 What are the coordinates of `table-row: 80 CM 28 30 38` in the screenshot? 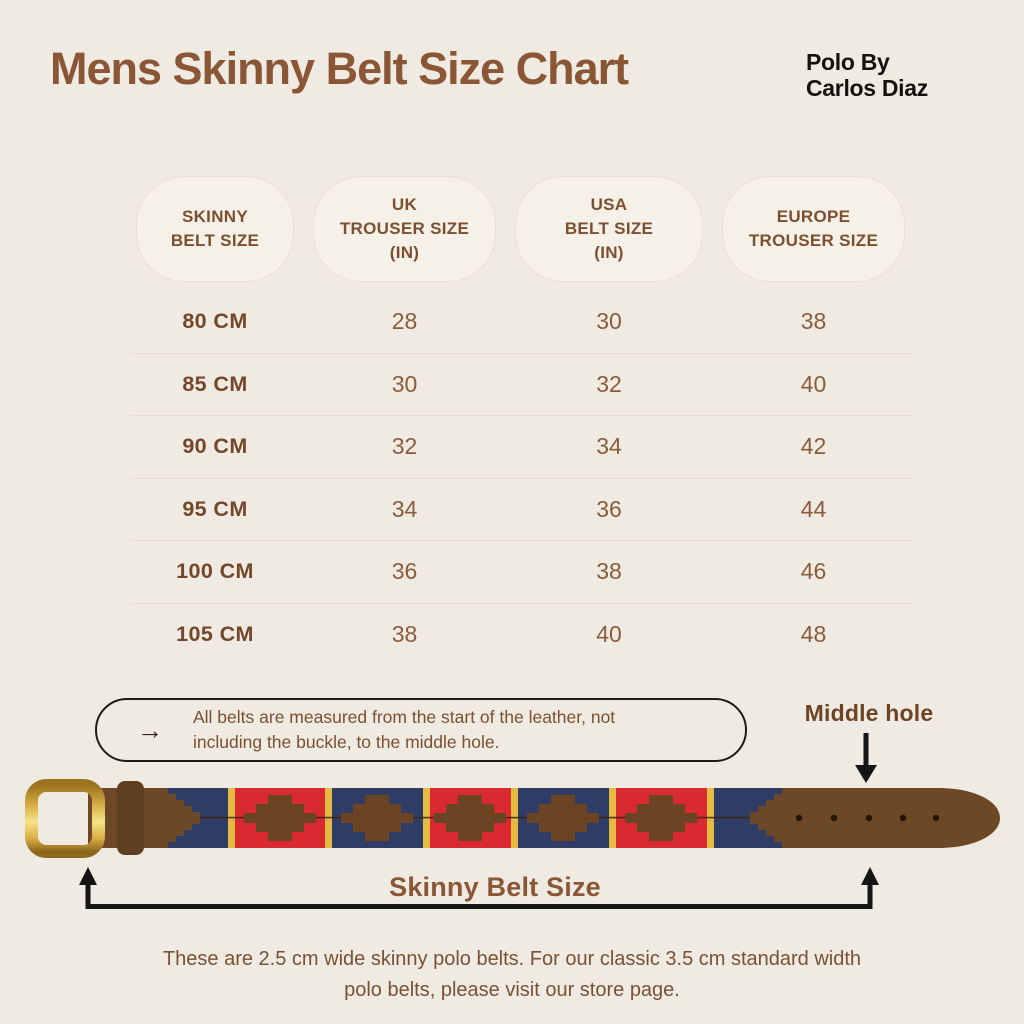 It's located at (521, 322).